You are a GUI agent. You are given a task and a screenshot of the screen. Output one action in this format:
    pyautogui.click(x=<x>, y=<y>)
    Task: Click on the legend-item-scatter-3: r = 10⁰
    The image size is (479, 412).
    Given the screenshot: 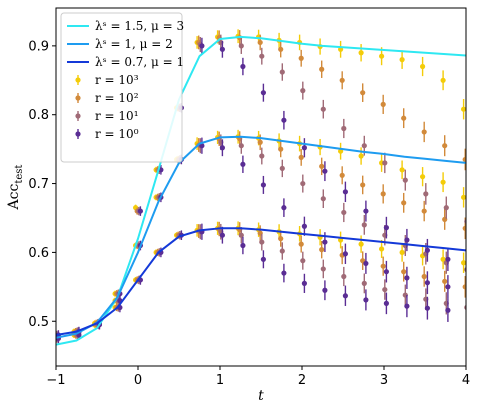 What is the action you would take?
    pyautogui.click(x=107, y=134)
    